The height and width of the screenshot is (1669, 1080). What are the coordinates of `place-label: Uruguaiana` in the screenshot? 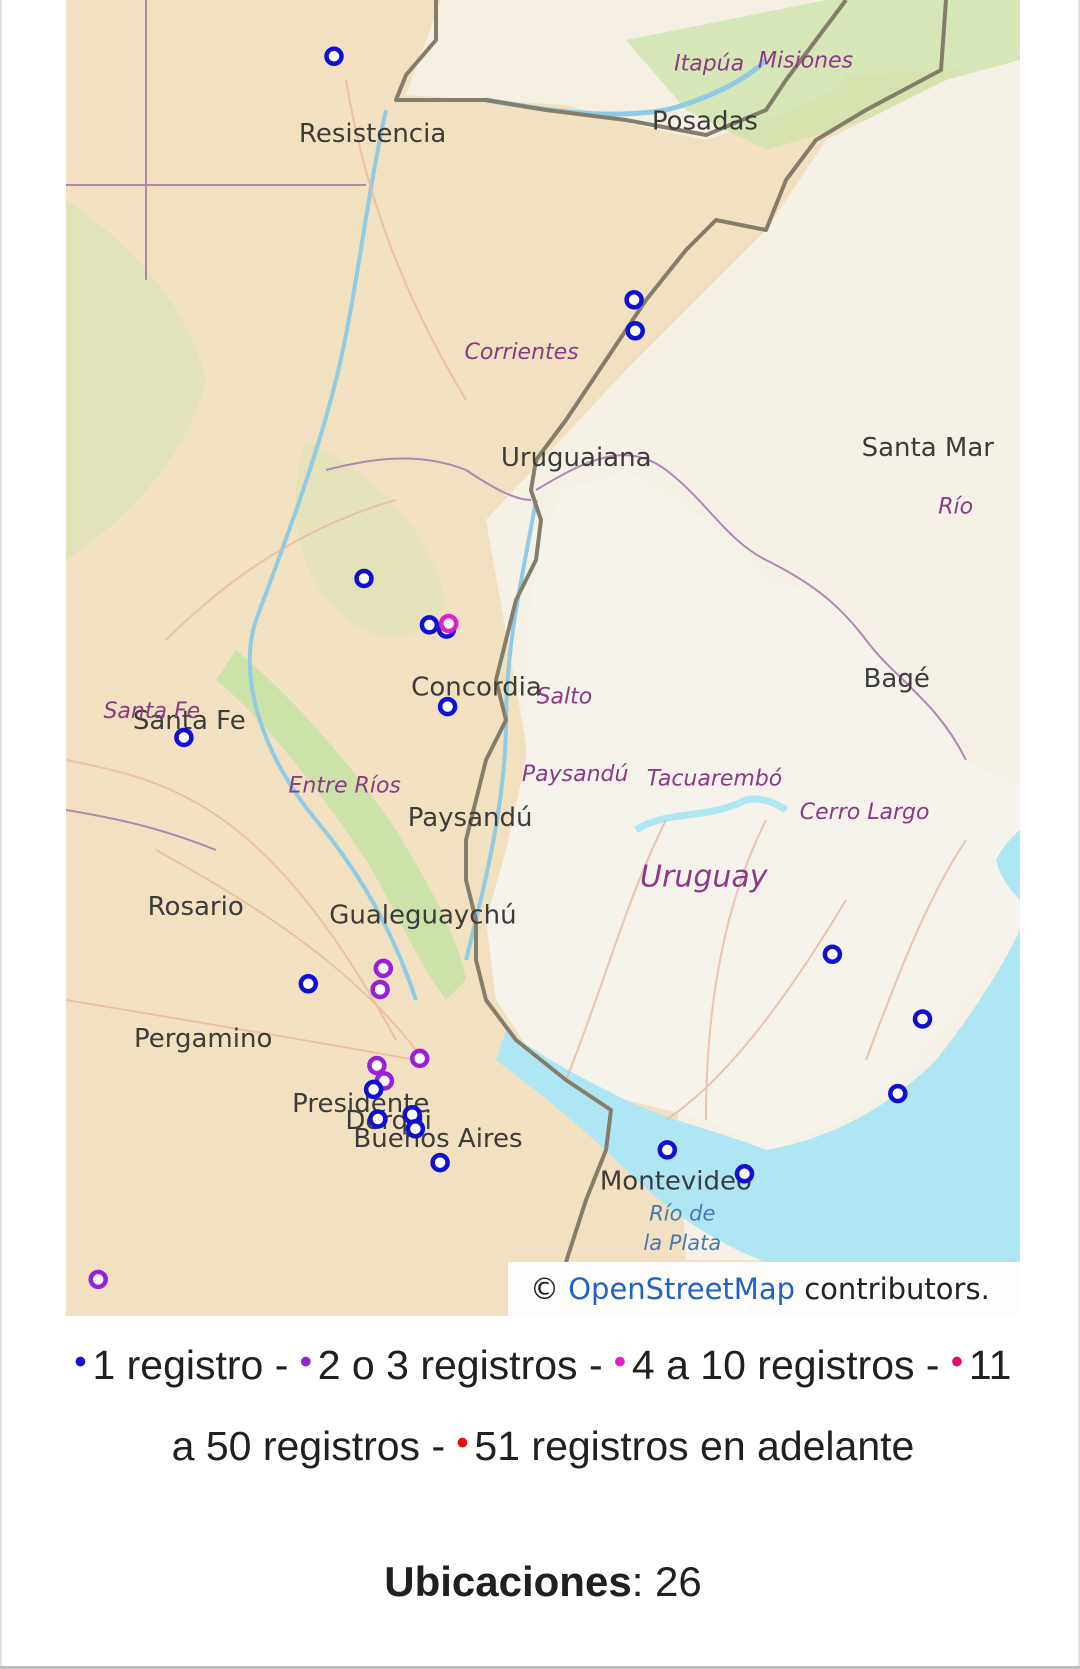 It's located at (576, 458).